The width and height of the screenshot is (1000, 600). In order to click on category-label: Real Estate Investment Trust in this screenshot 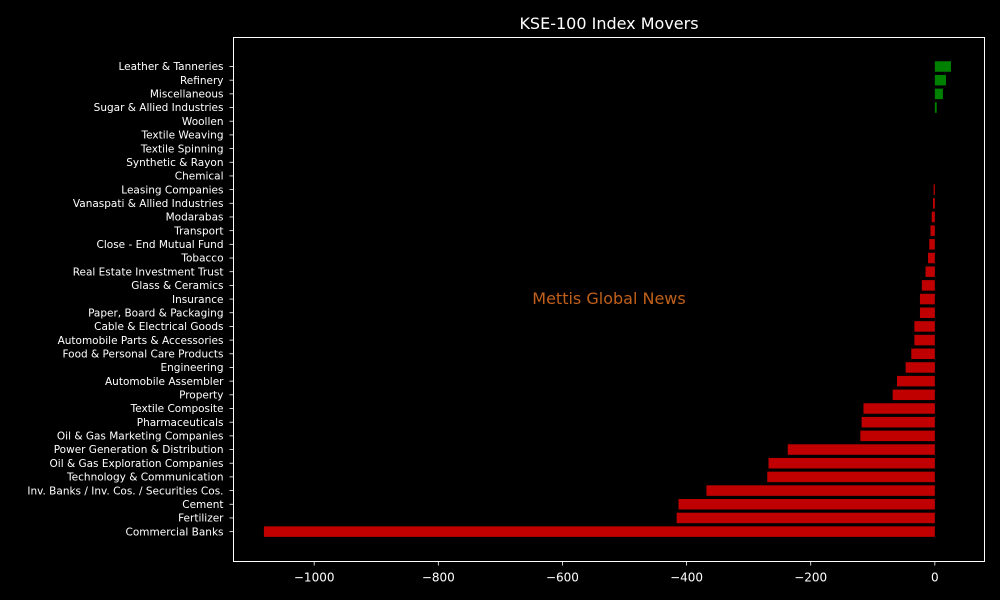, I will do `click(148, 272)`.